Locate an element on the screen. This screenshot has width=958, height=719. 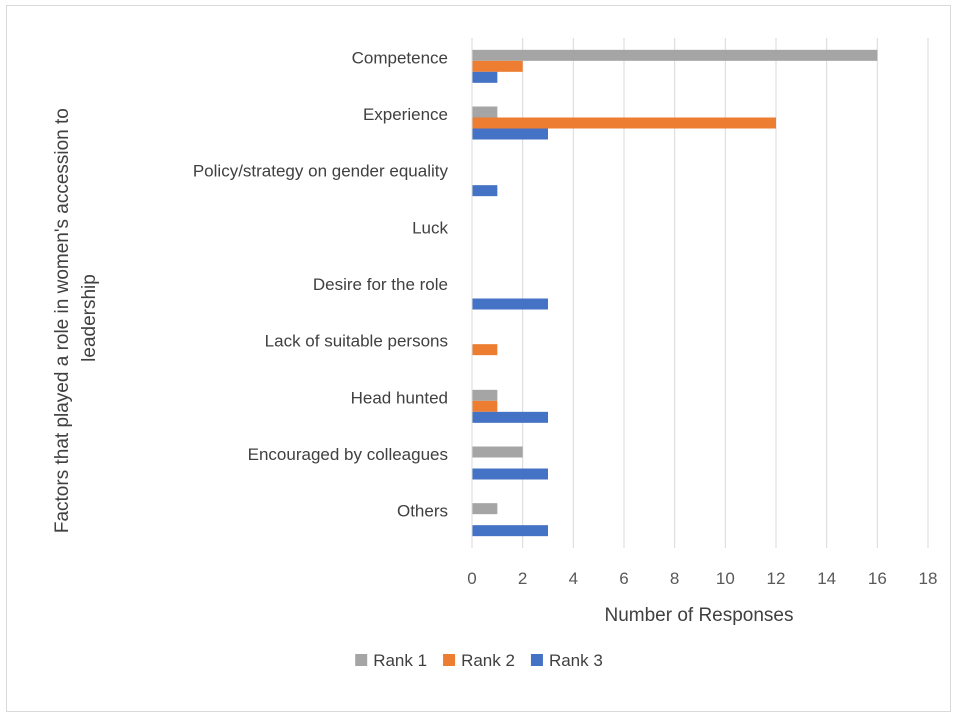
category-label: Head hunted is located at coordinates (399, 397).